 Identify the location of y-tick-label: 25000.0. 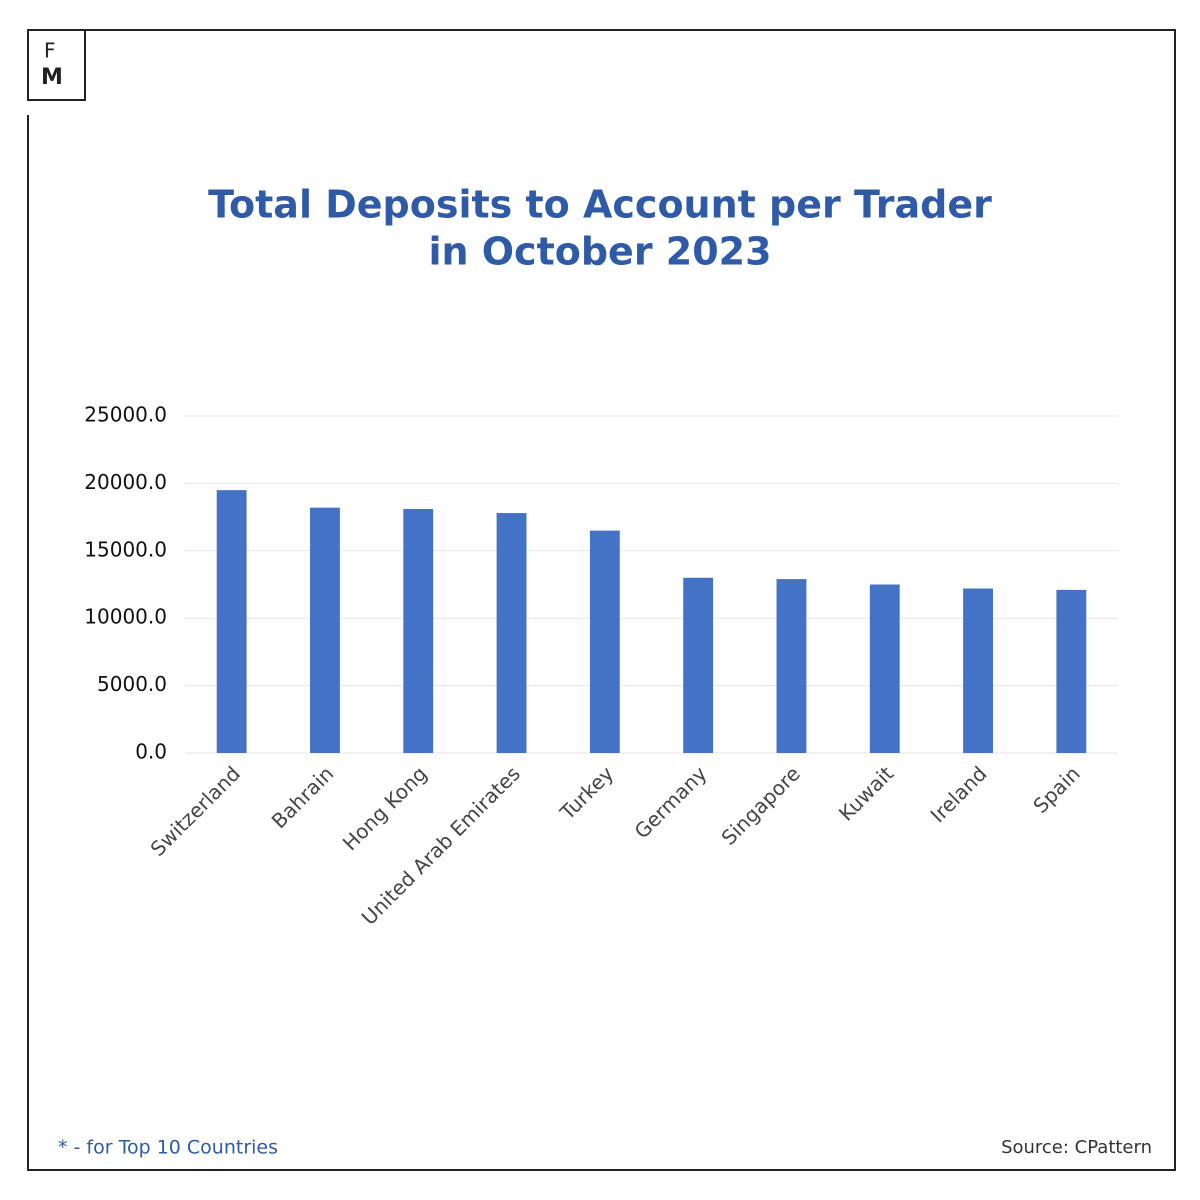
(125, 415).